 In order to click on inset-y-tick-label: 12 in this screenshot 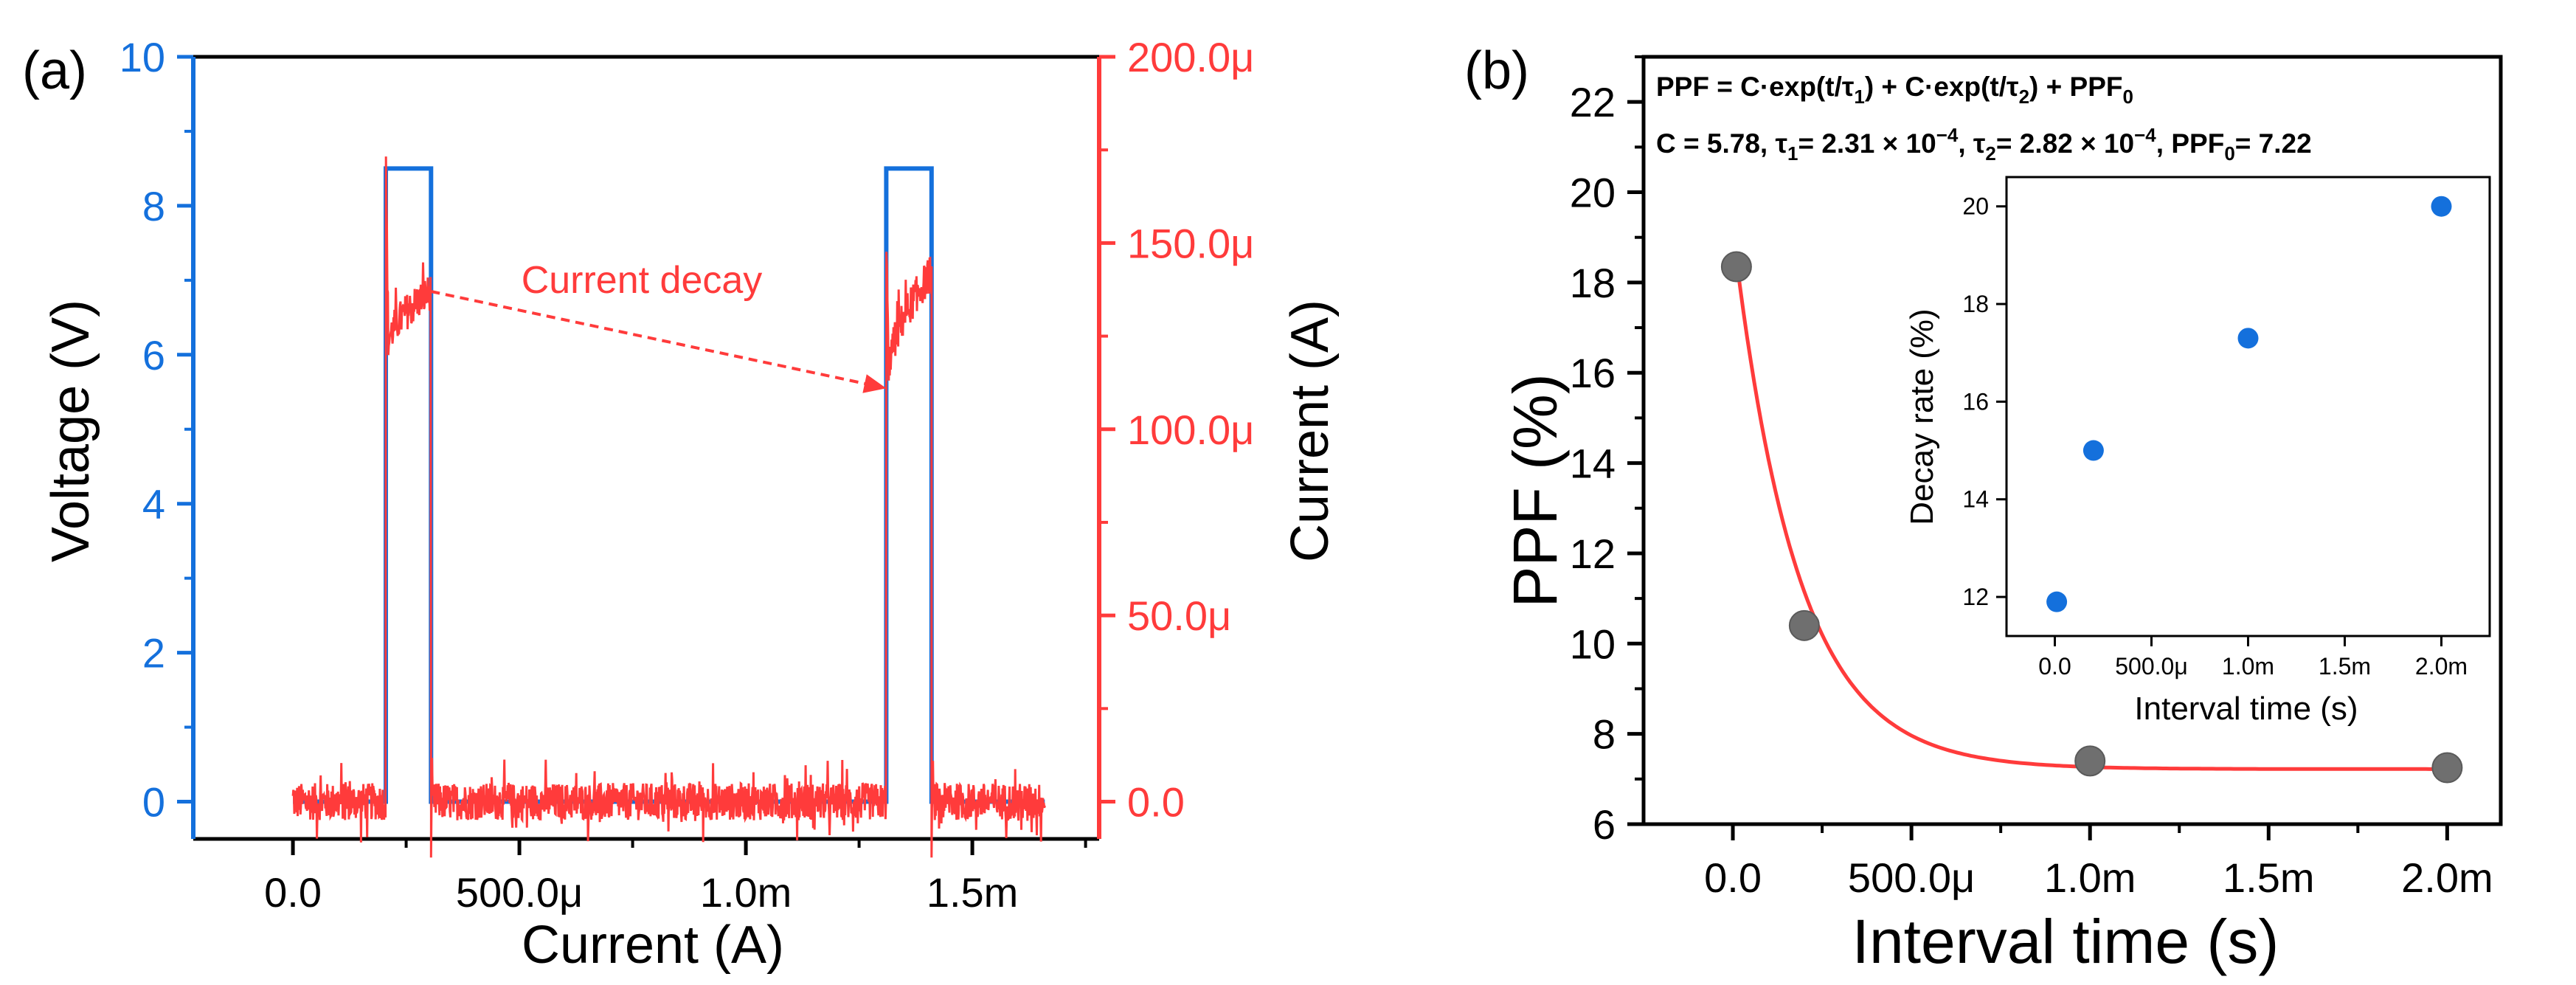, I will do `click(1976, 597)`.